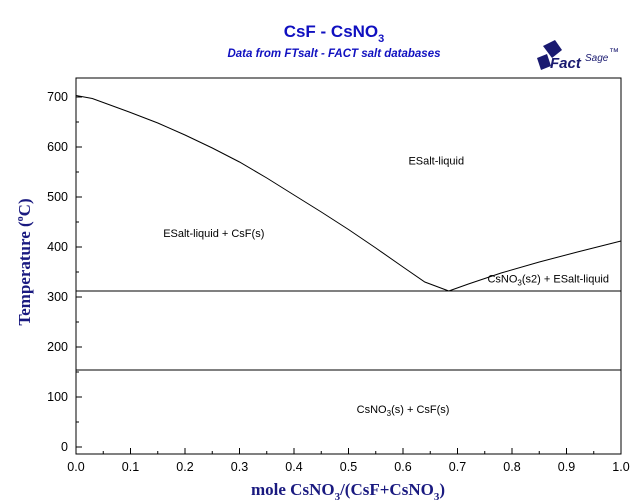 The height and width of the screenshot is (504, 640). I want to click on y-axis-label: Temperature (oC), so click(24, 261).